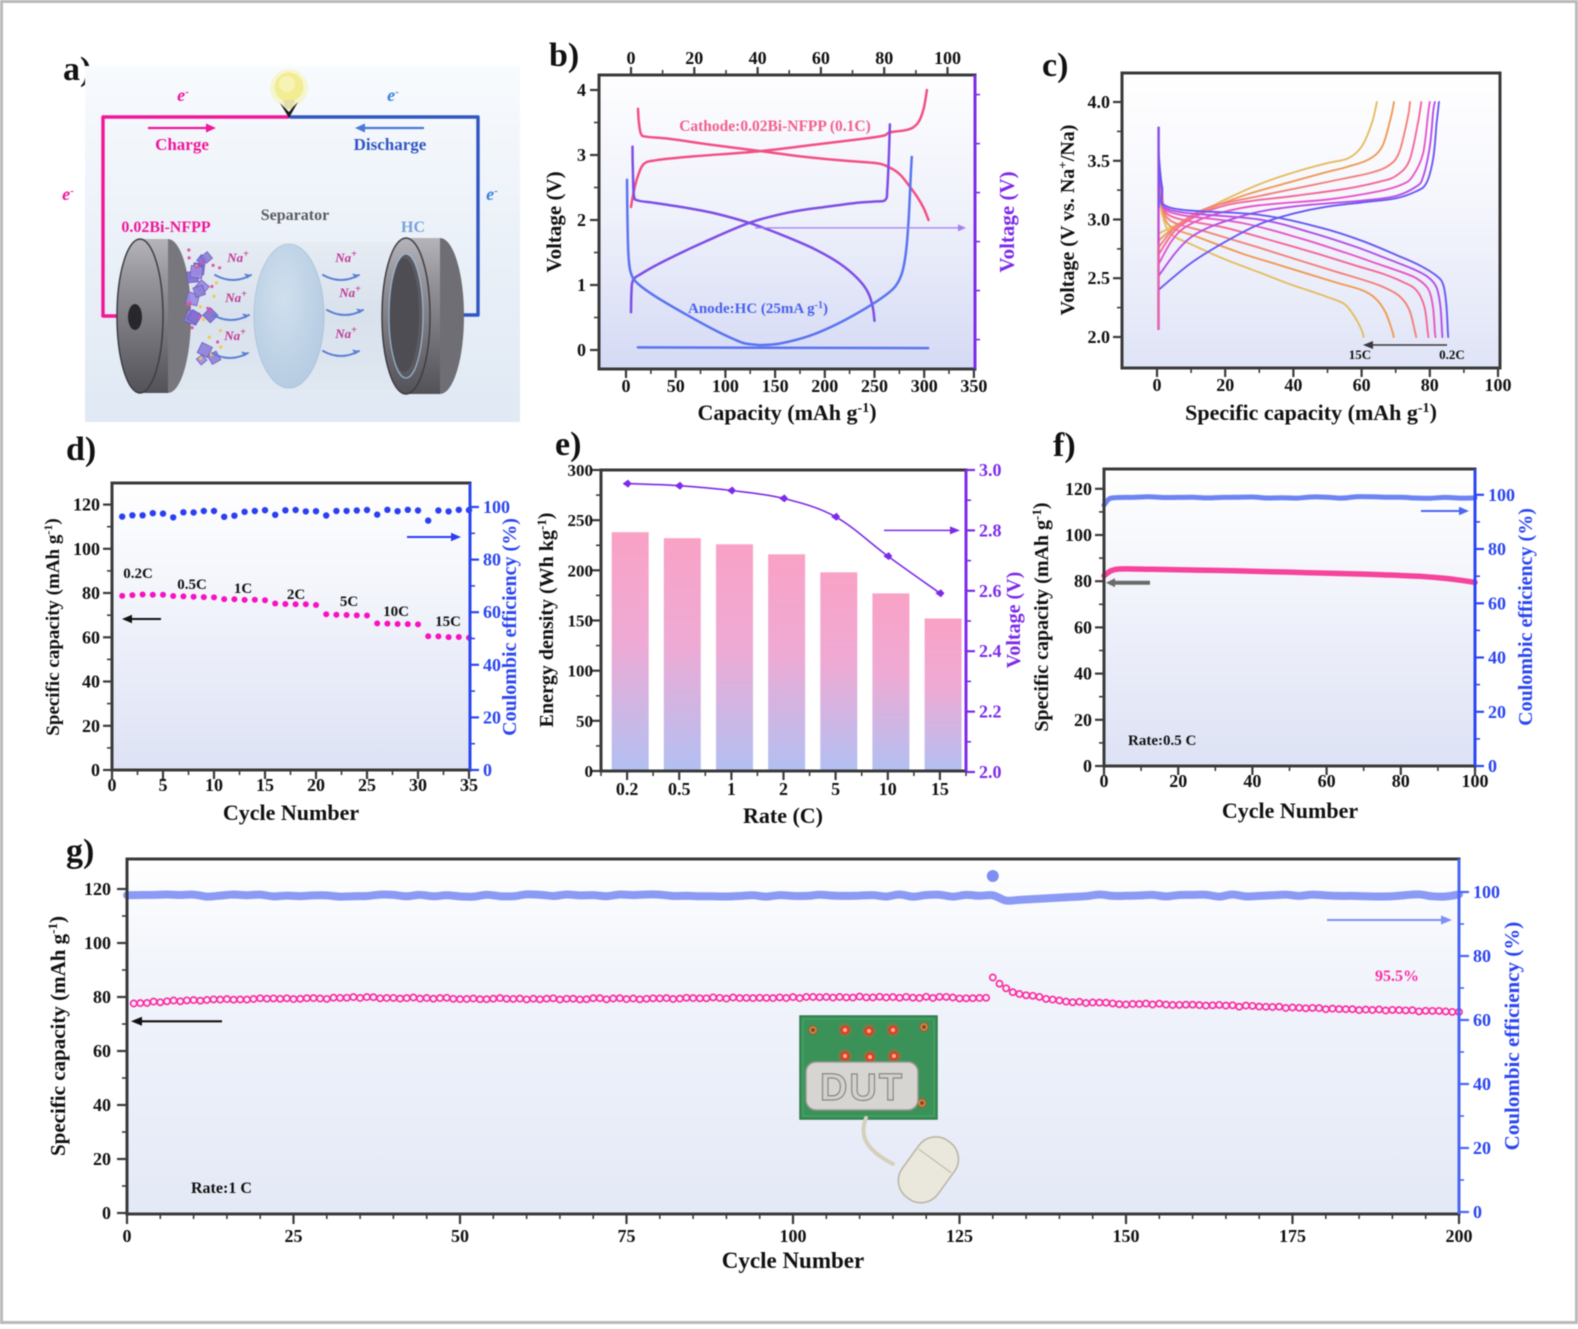  What do you see at coordinates (1067, 220) in the screenshot?
I see `svg-text: Voltage (V vs. Na+/Na)` at bounding box center [1067, 220].